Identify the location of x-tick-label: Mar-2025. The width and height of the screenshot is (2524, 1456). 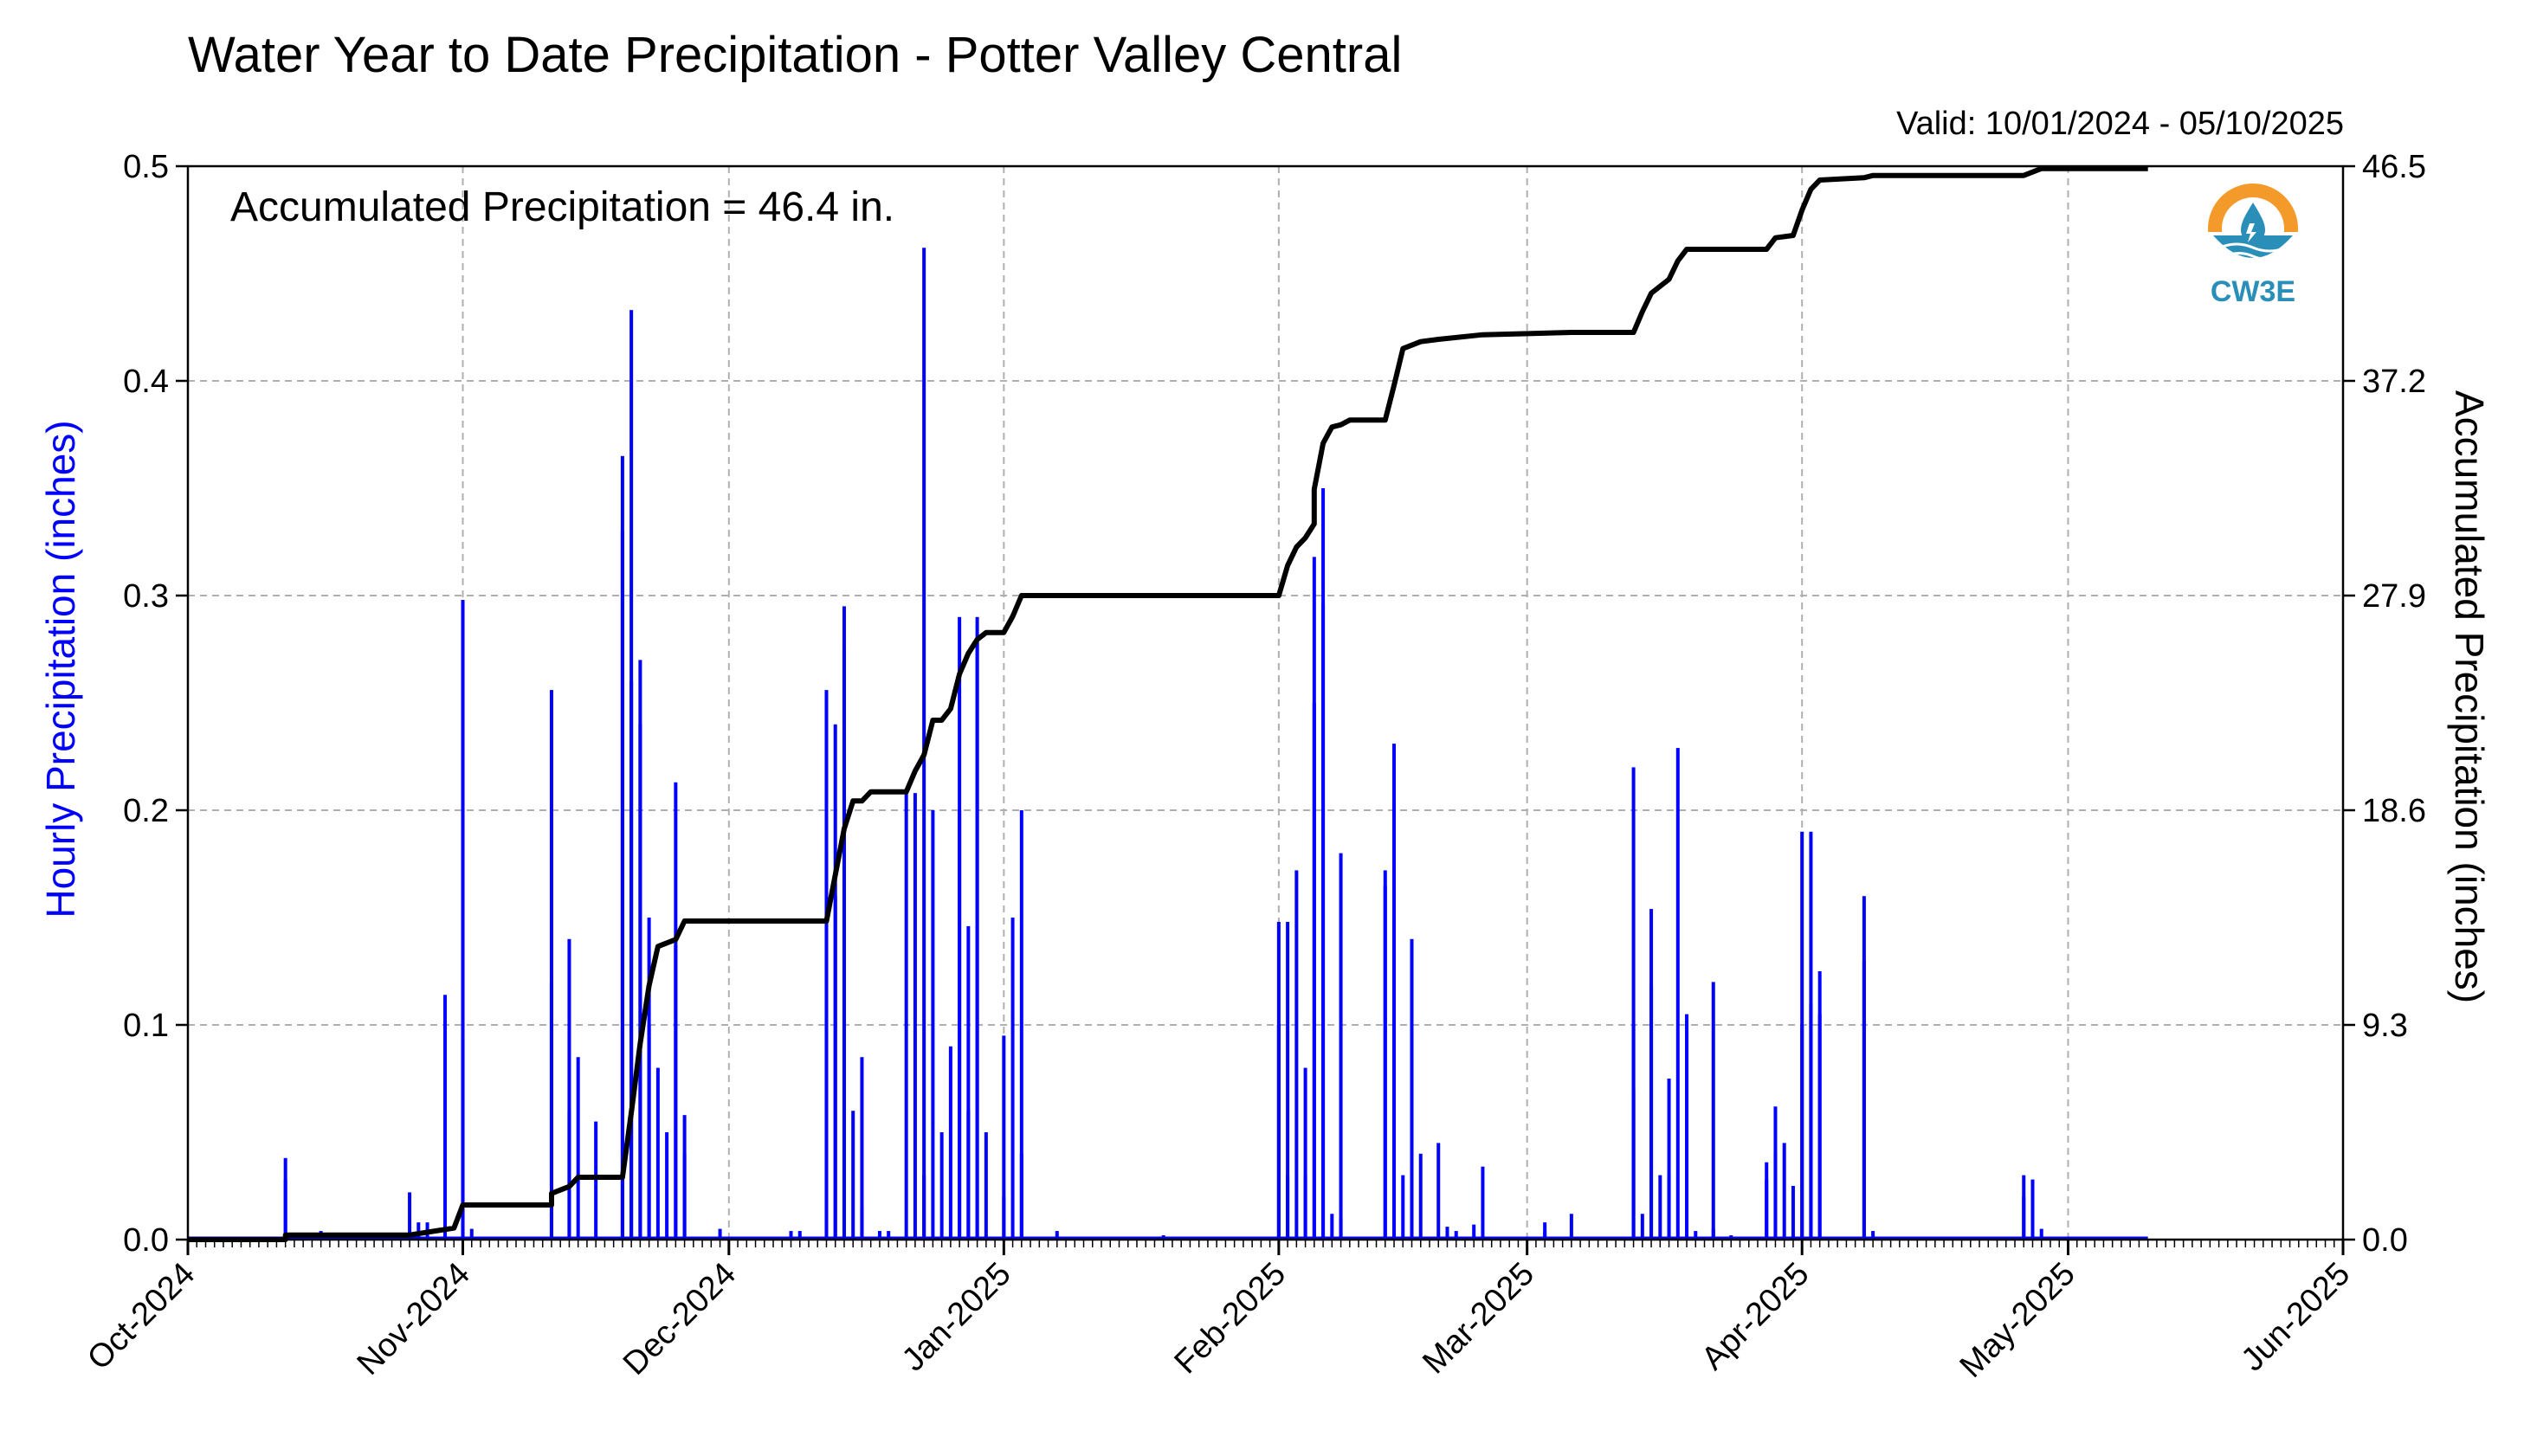
(1478, 1319).